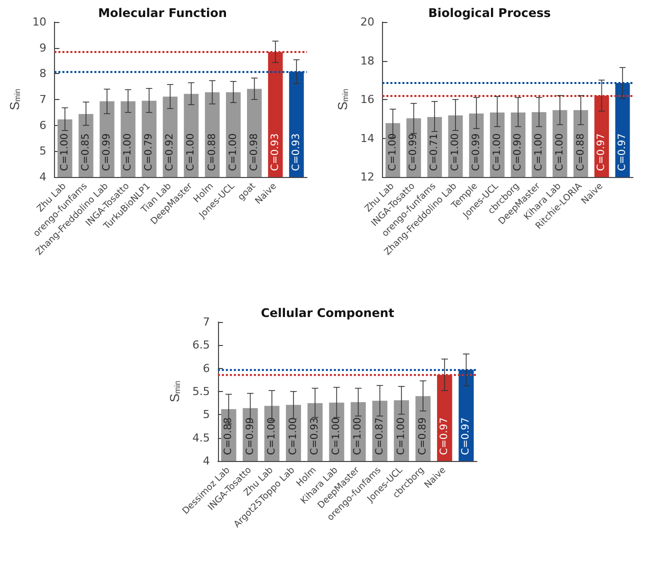 This screenshot has width=651, height=579. What do you see at coordinates (201, 437) in the screenshot?
I see `y-tick-label: 4.5` at bounding box center [201, 437].